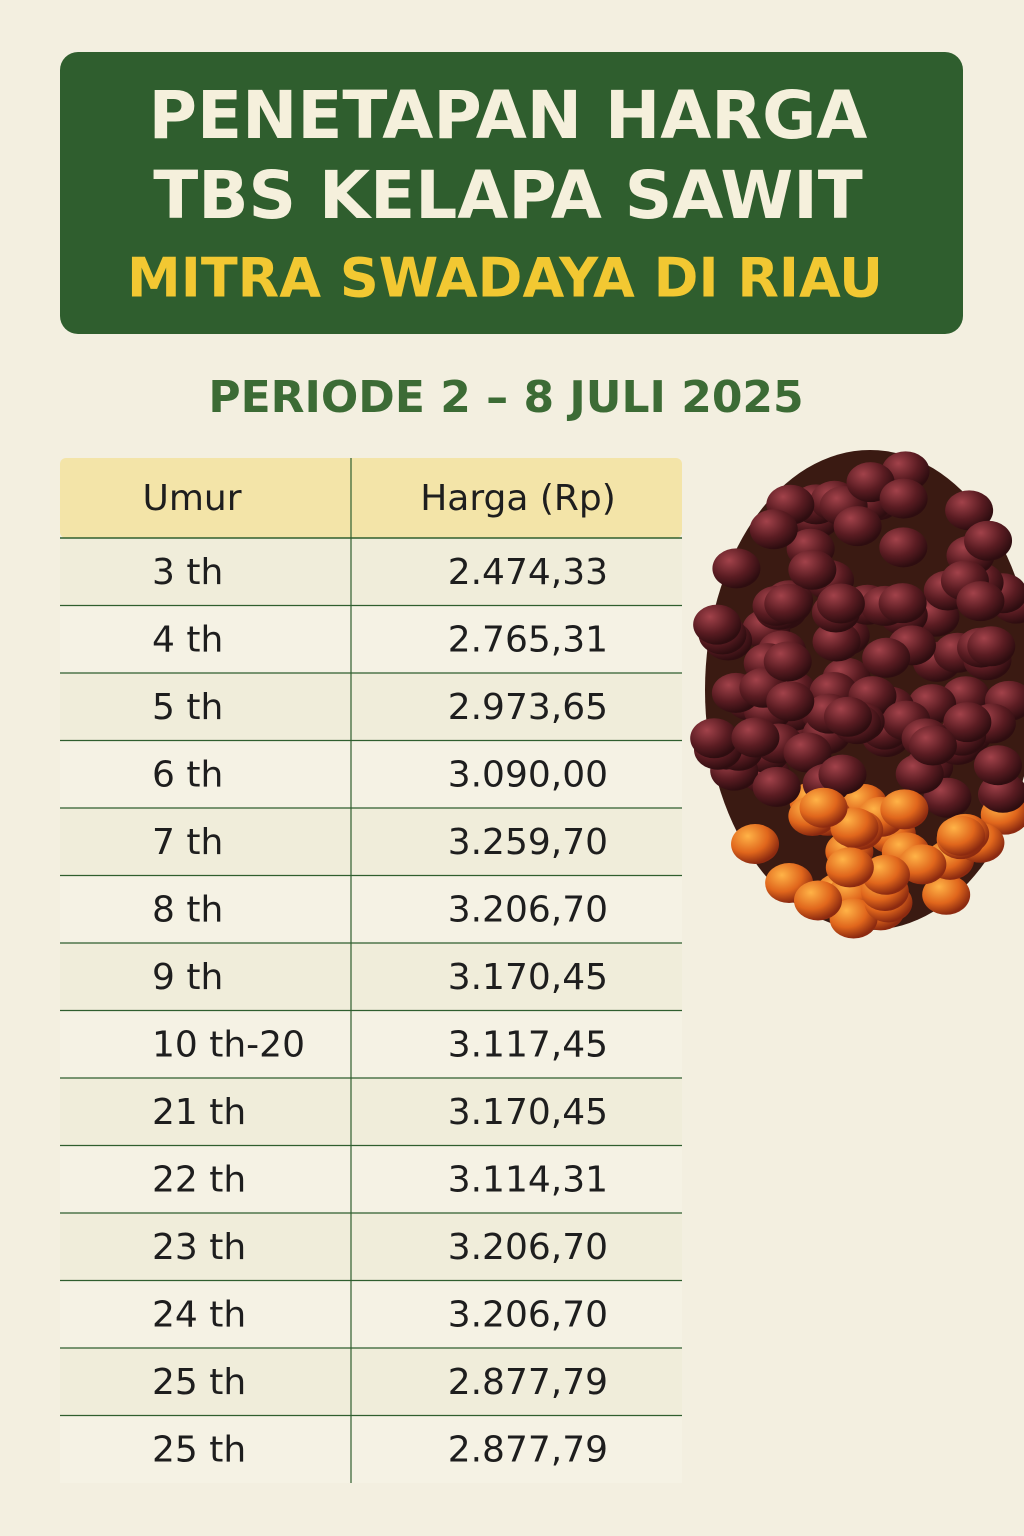 This screenshot has height=1536, width=1024. What do you see at coordinates (187, 639) in the screenshot?
I see `age-cell: 4 th` at bounding box center [187, 639].